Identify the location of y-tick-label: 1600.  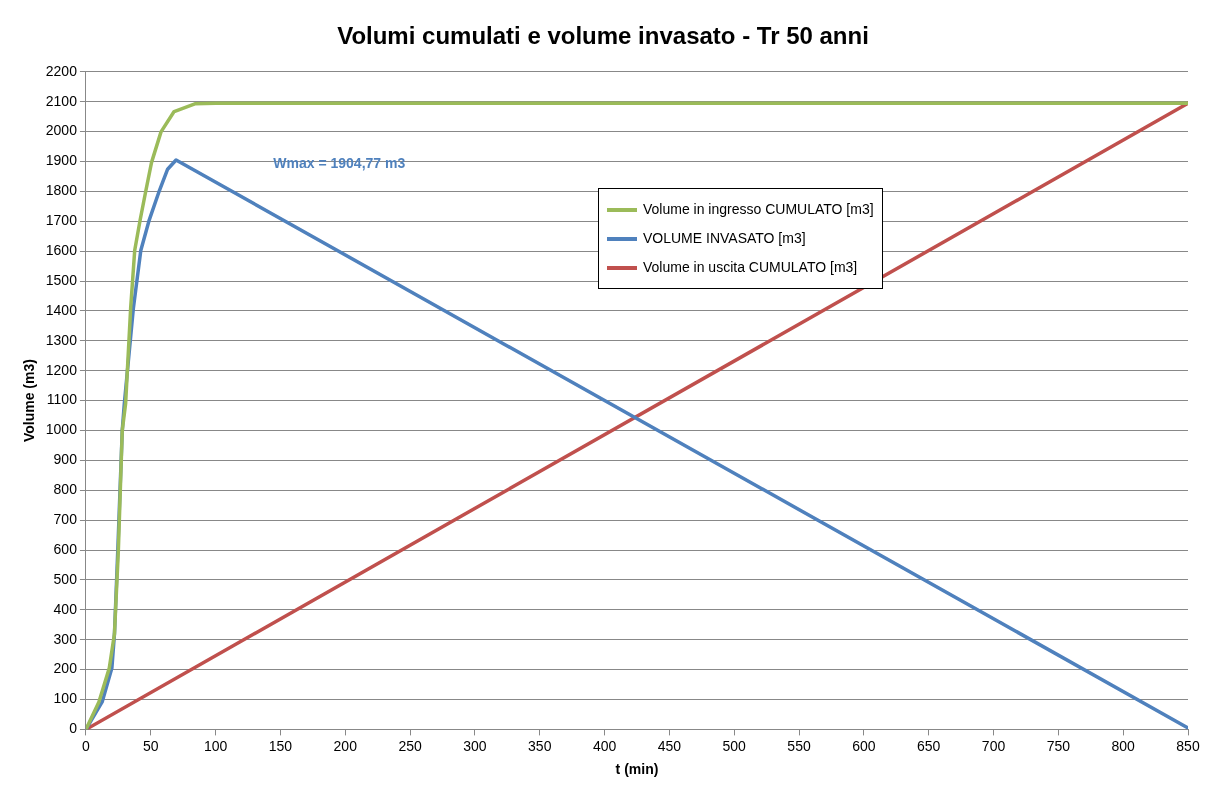
(61, 250).